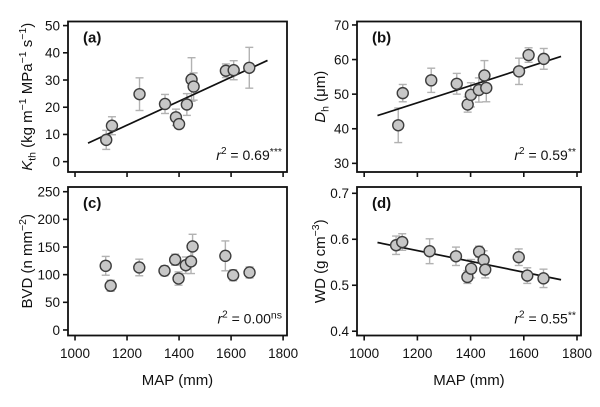 The width and height of the screenshot is (600, 407). I want to click on r2-annotation: r2 = 0.69***, so click(249, 154).